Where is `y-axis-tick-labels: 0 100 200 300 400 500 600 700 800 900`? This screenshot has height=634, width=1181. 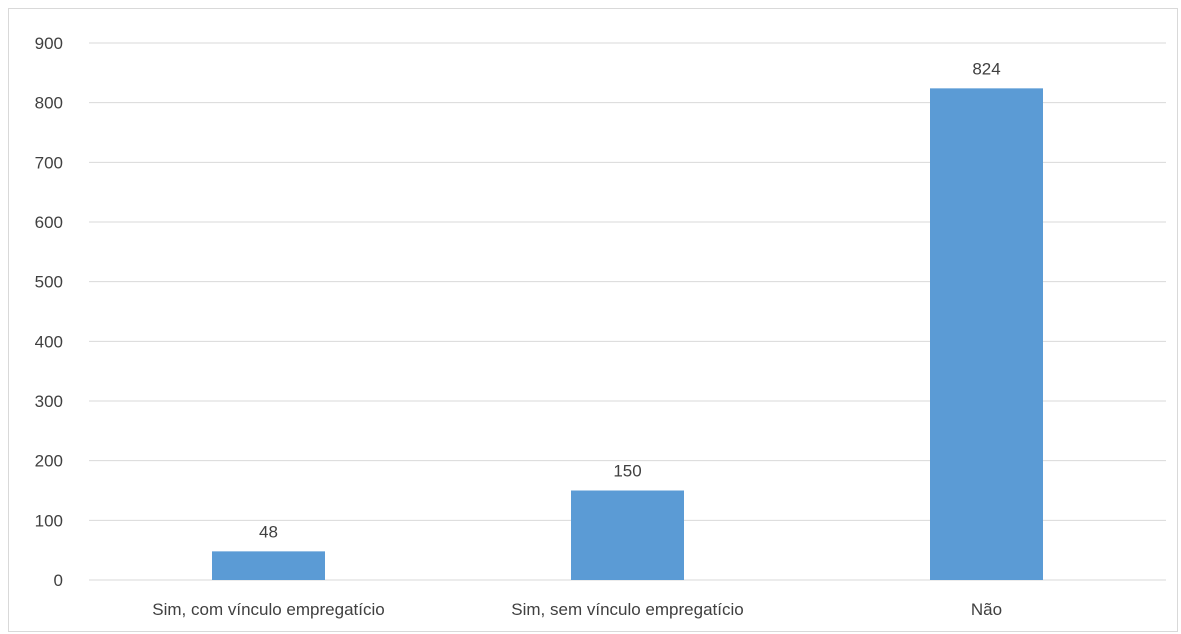 y-axis-tick-labels: 0 100 200 300 400 500 600 700 800 900 is located at coordinates (49, 312).